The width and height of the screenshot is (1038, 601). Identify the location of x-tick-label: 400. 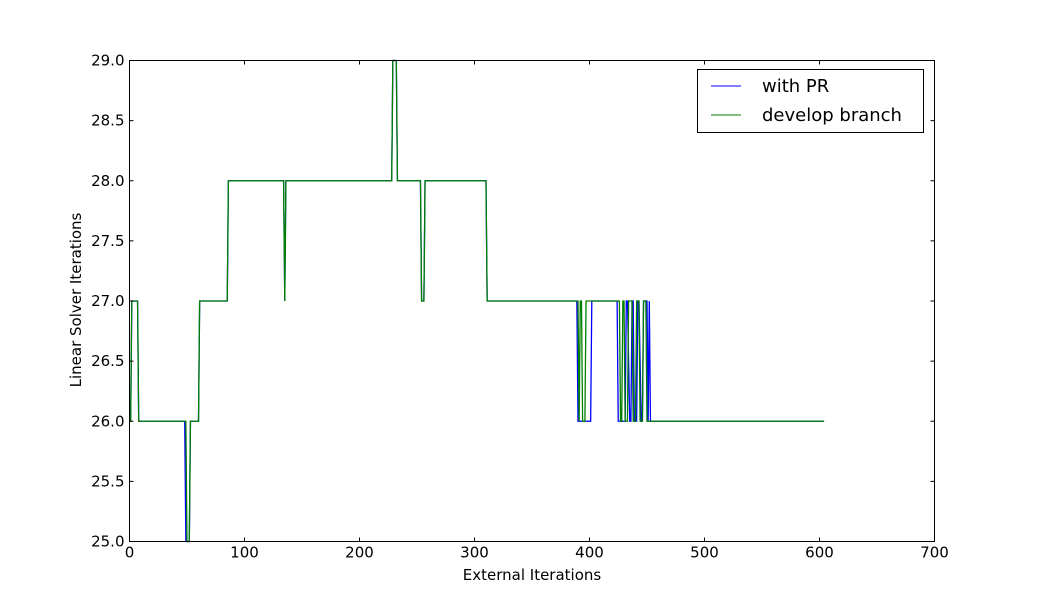
(589, 553).